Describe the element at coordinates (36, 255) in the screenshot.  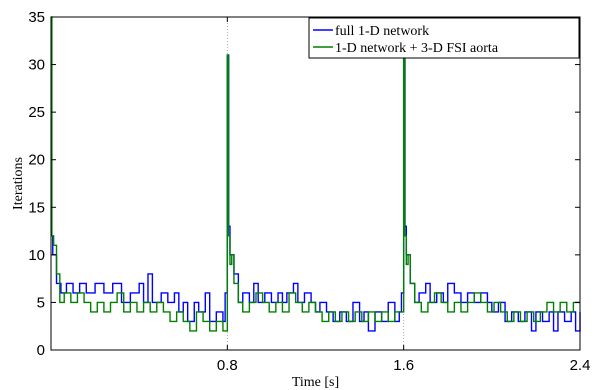
I see `y-tick-label-2: 10` at that location.